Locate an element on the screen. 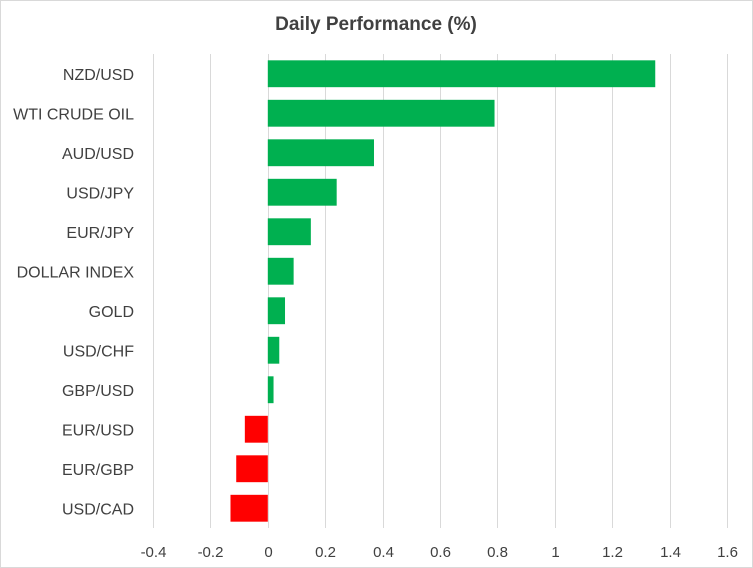 Image resolution: width=753 pixels, height=568 pixels. category-label: AUD/USD is located at coordinates (98, 154).